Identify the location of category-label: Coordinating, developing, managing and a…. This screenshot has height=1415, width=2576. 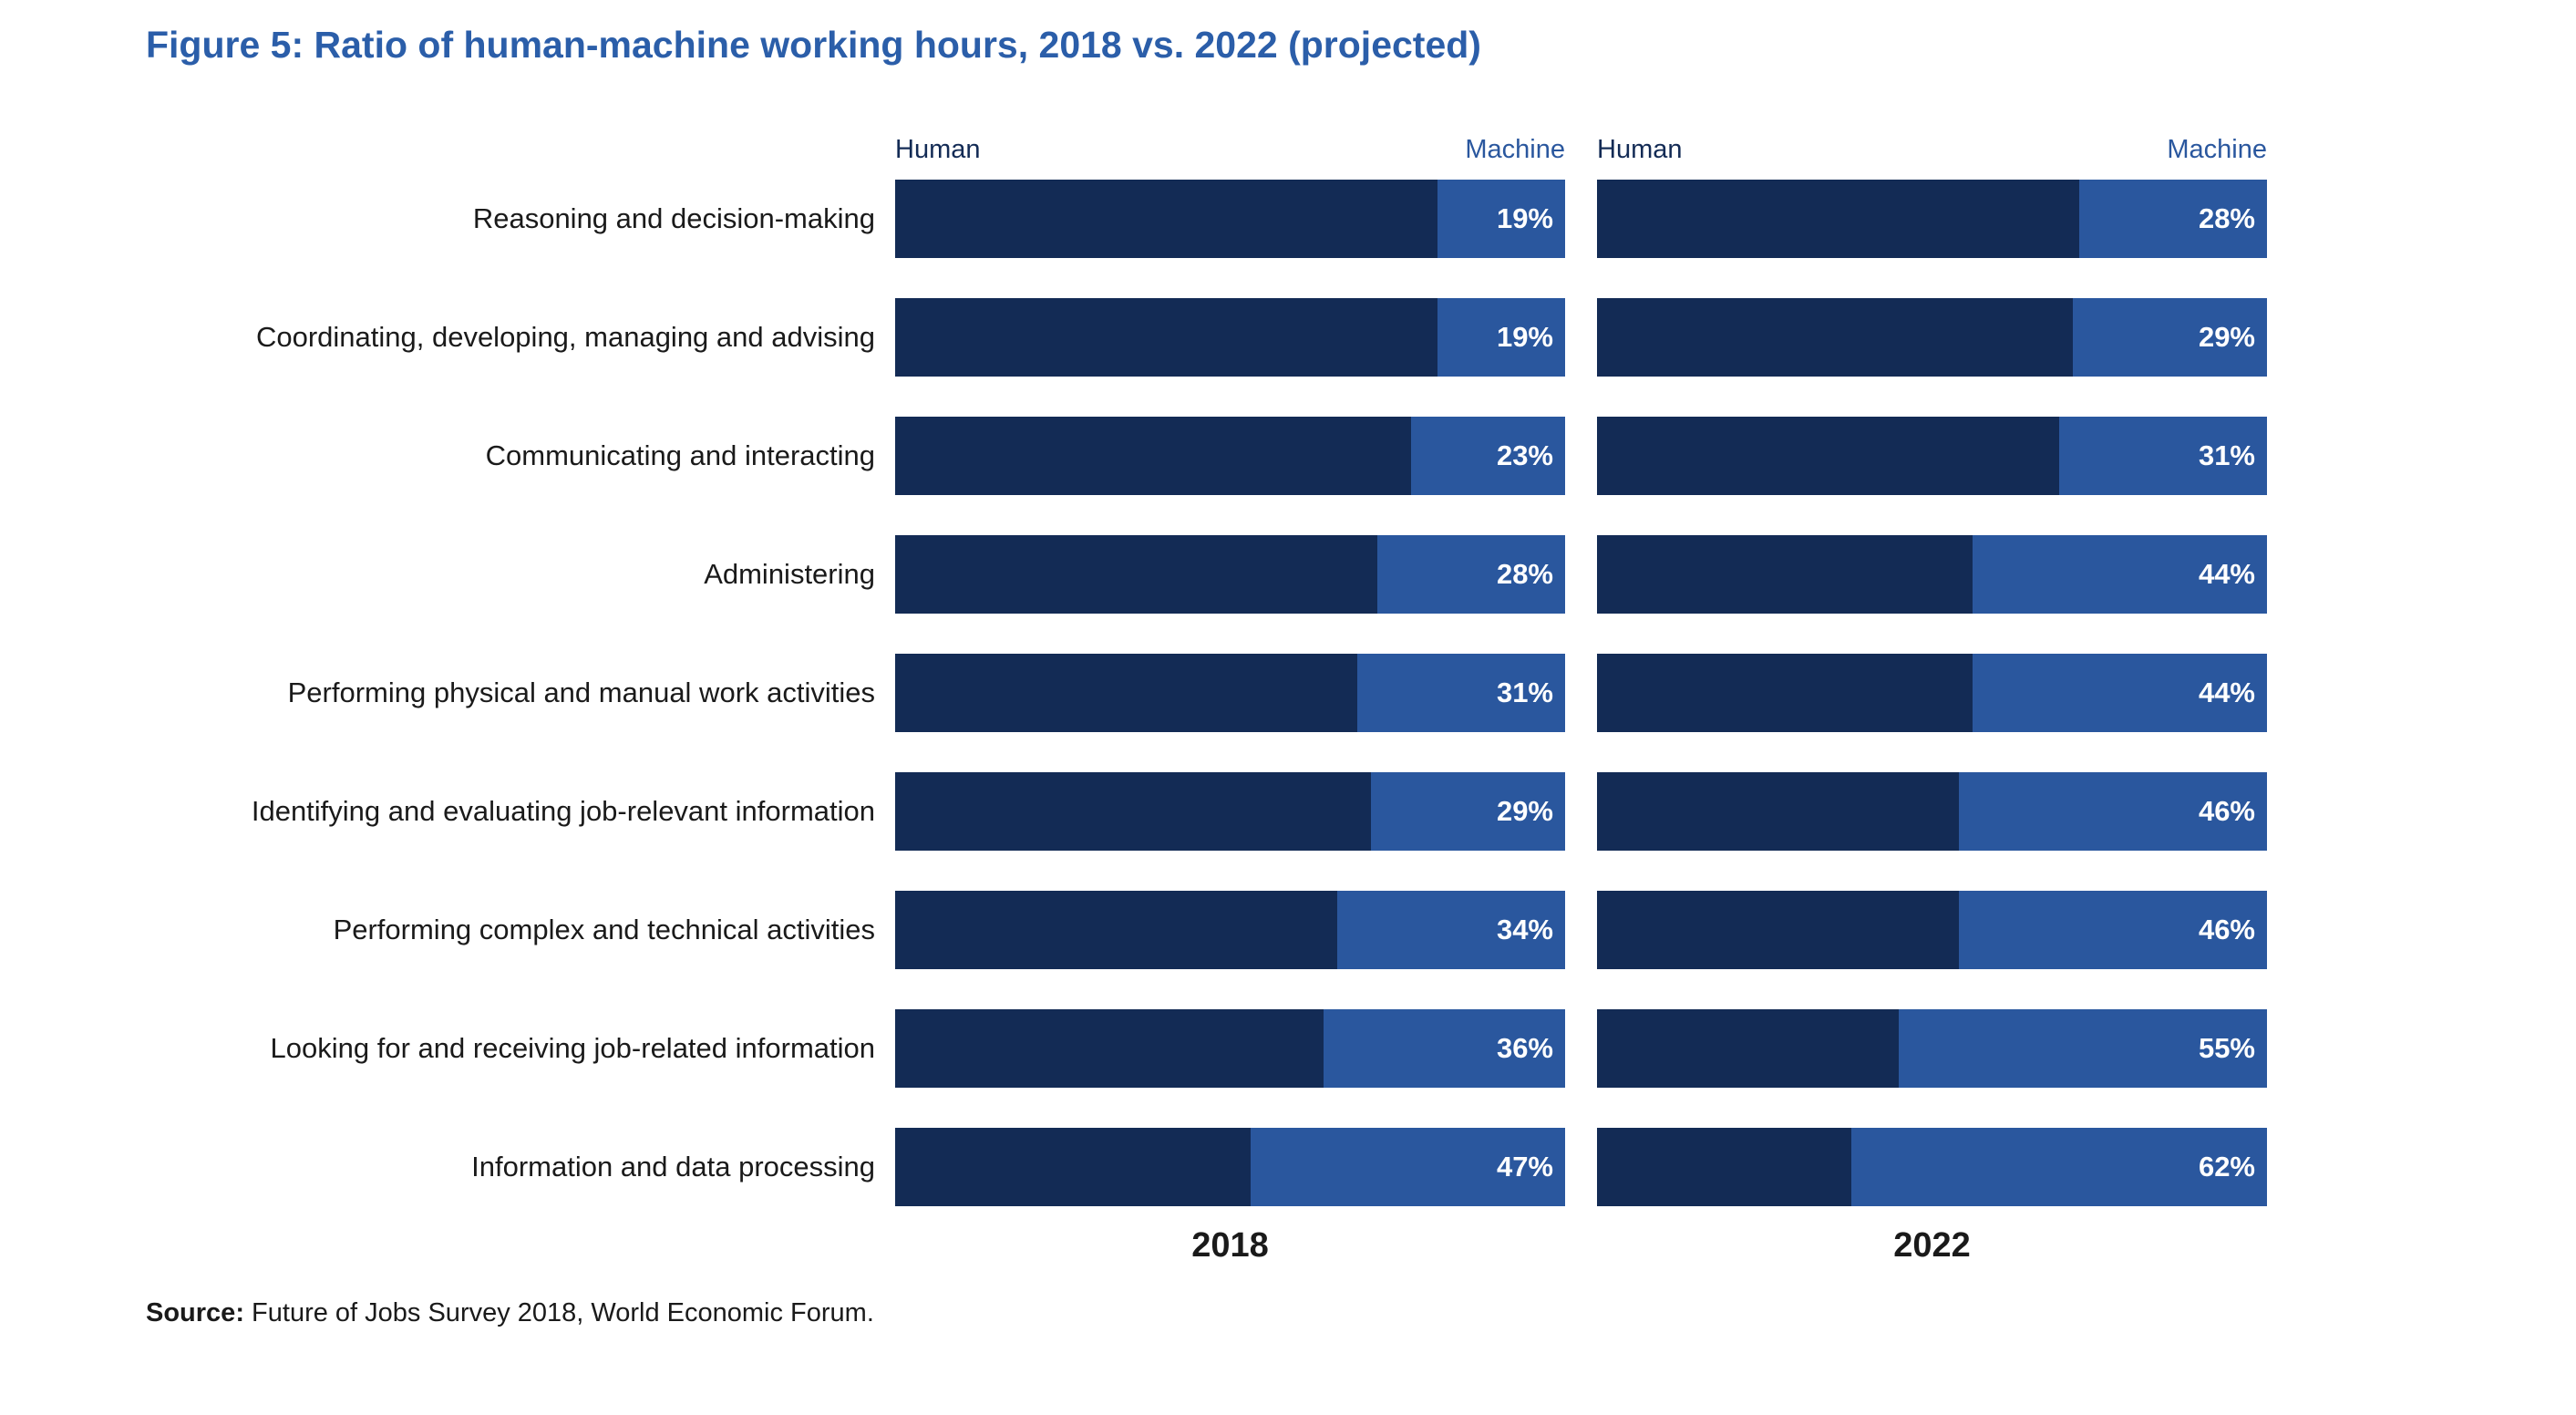
(565, 337).